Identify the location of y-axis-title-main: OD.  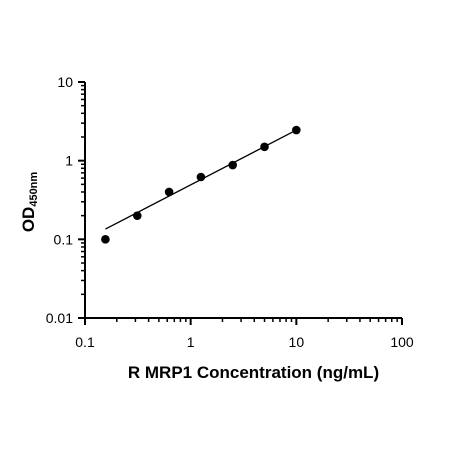
(28, 220).